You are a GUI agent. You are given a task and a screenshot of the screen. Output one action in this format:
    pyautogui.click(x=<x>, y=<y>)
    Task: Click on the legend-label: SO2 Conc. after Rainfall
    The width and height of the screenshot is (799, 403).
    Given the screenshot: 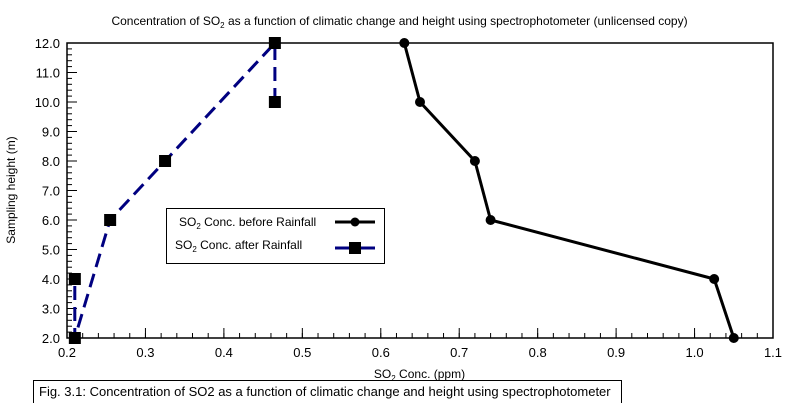 What is the action you would take?
    pyautogui.click(x=239, y=246)
    